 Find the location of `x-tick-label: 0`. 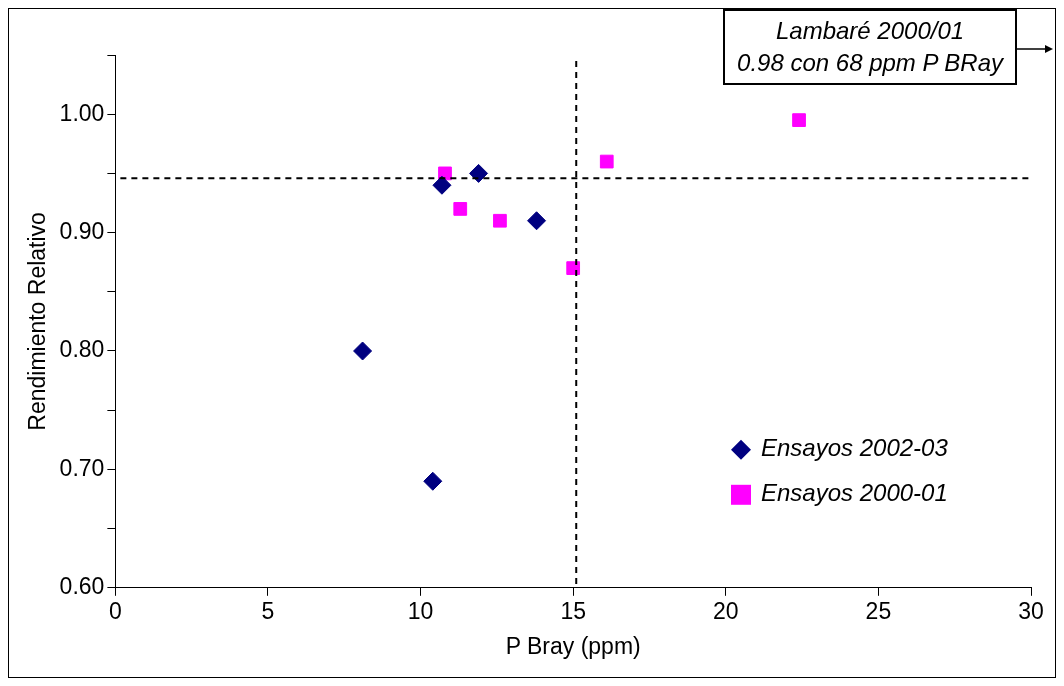

x-tick-label: 0 is located at coordinates (115, 610).